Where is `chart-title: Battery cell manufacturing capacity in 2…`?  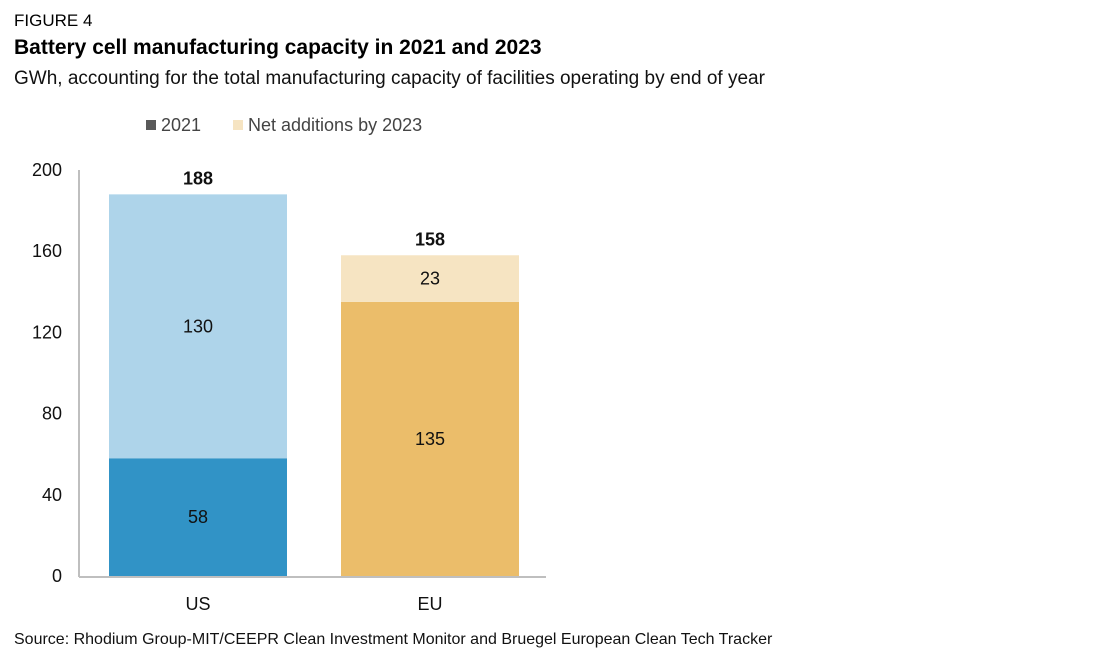
chart-title: Battery cell manufacturing capacity in 2… is located at coordinates (278, 47).